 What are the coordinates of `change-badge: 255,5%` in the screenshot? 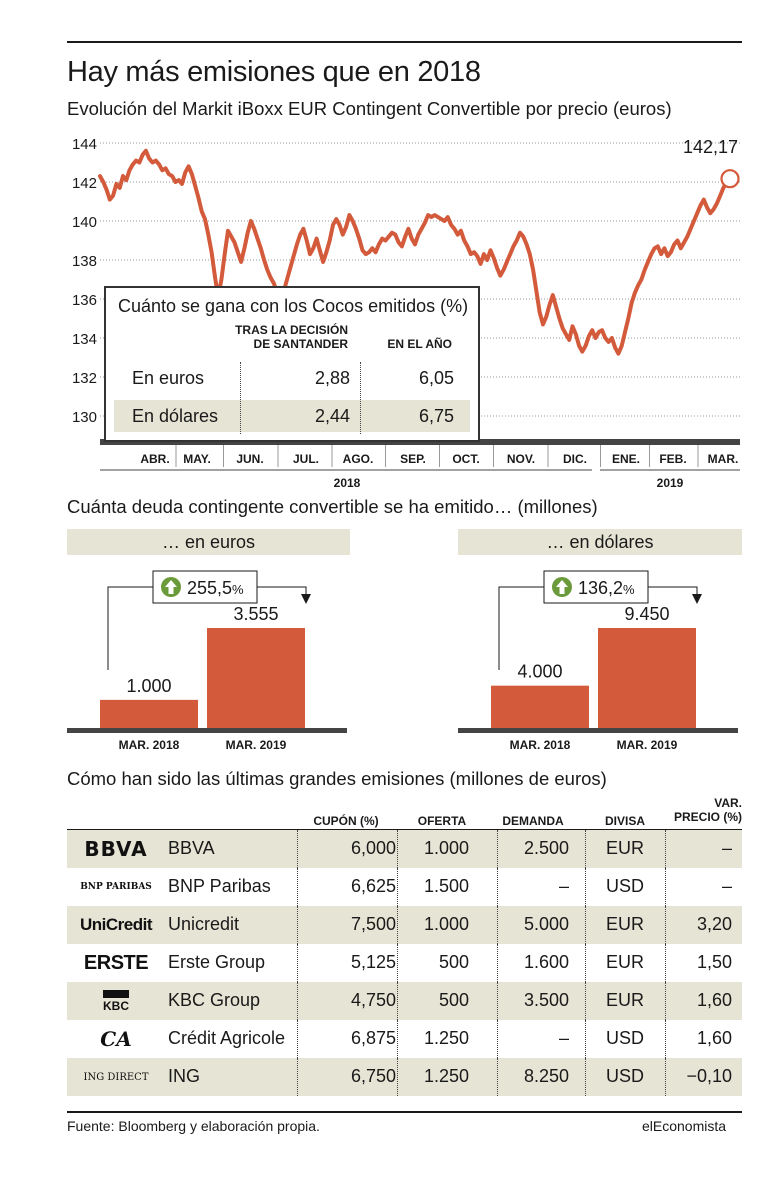 It's located at (205, 587).